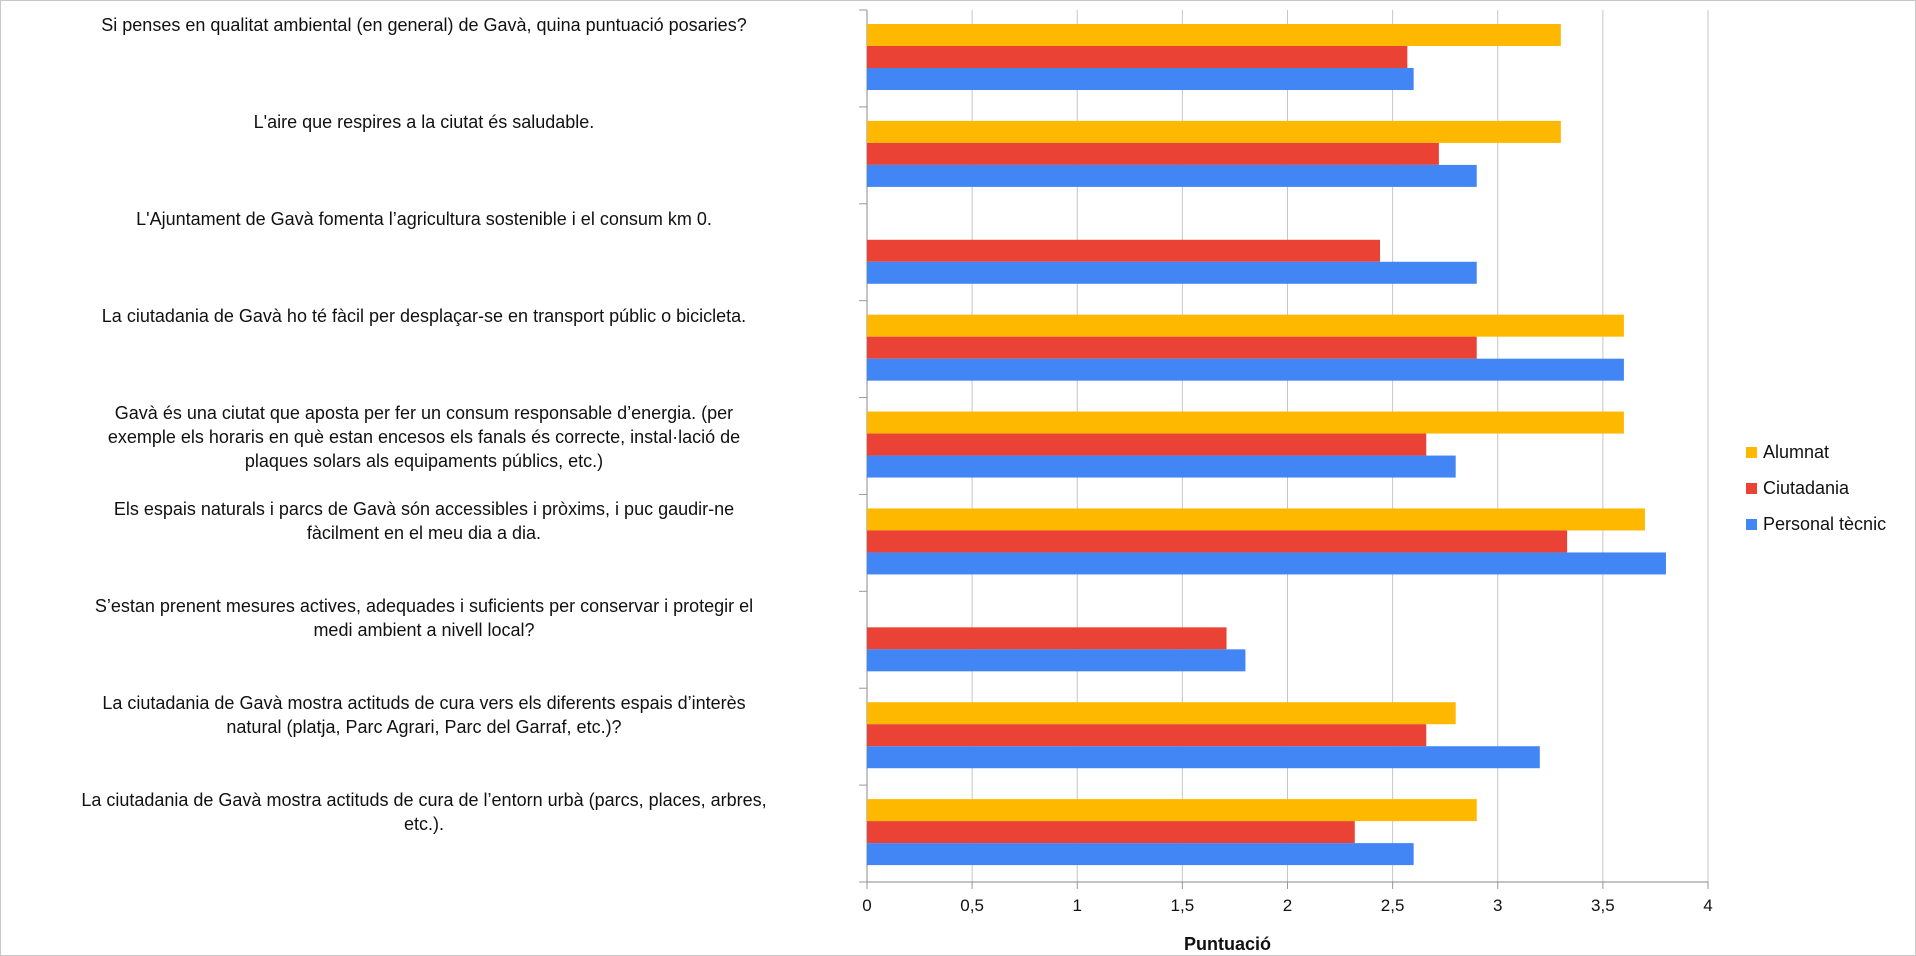  Describe the element at coordinates (1287, 905) in the screenshot. I see `x-tick-label: 2` at that location.